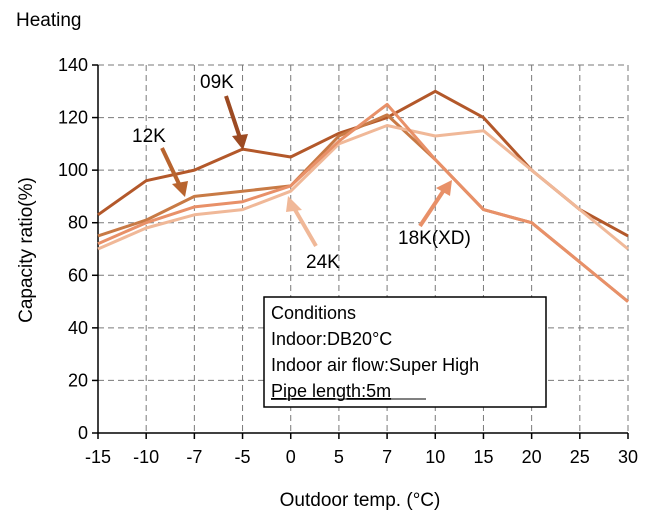 Image resolution: width=652 pixels, height=518 pixels. I want to click on y-tick-label: 140, so click(73, 65).